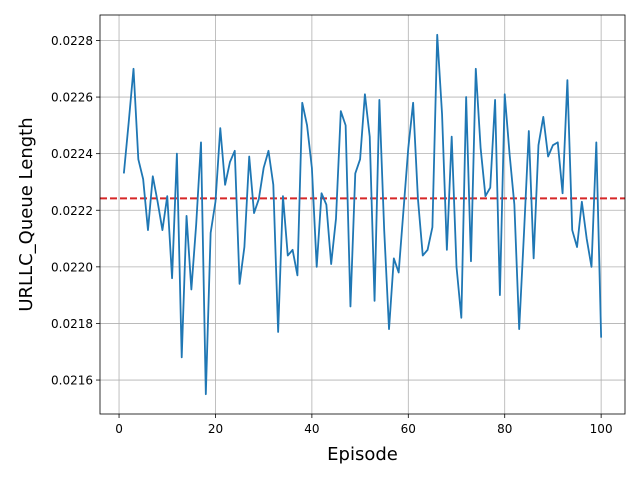 The width and height of the screenshot is (640, 480). Describe the element at coordinates (601, 429) in the screenshot. I see `x-tick-label: 100` at that location.